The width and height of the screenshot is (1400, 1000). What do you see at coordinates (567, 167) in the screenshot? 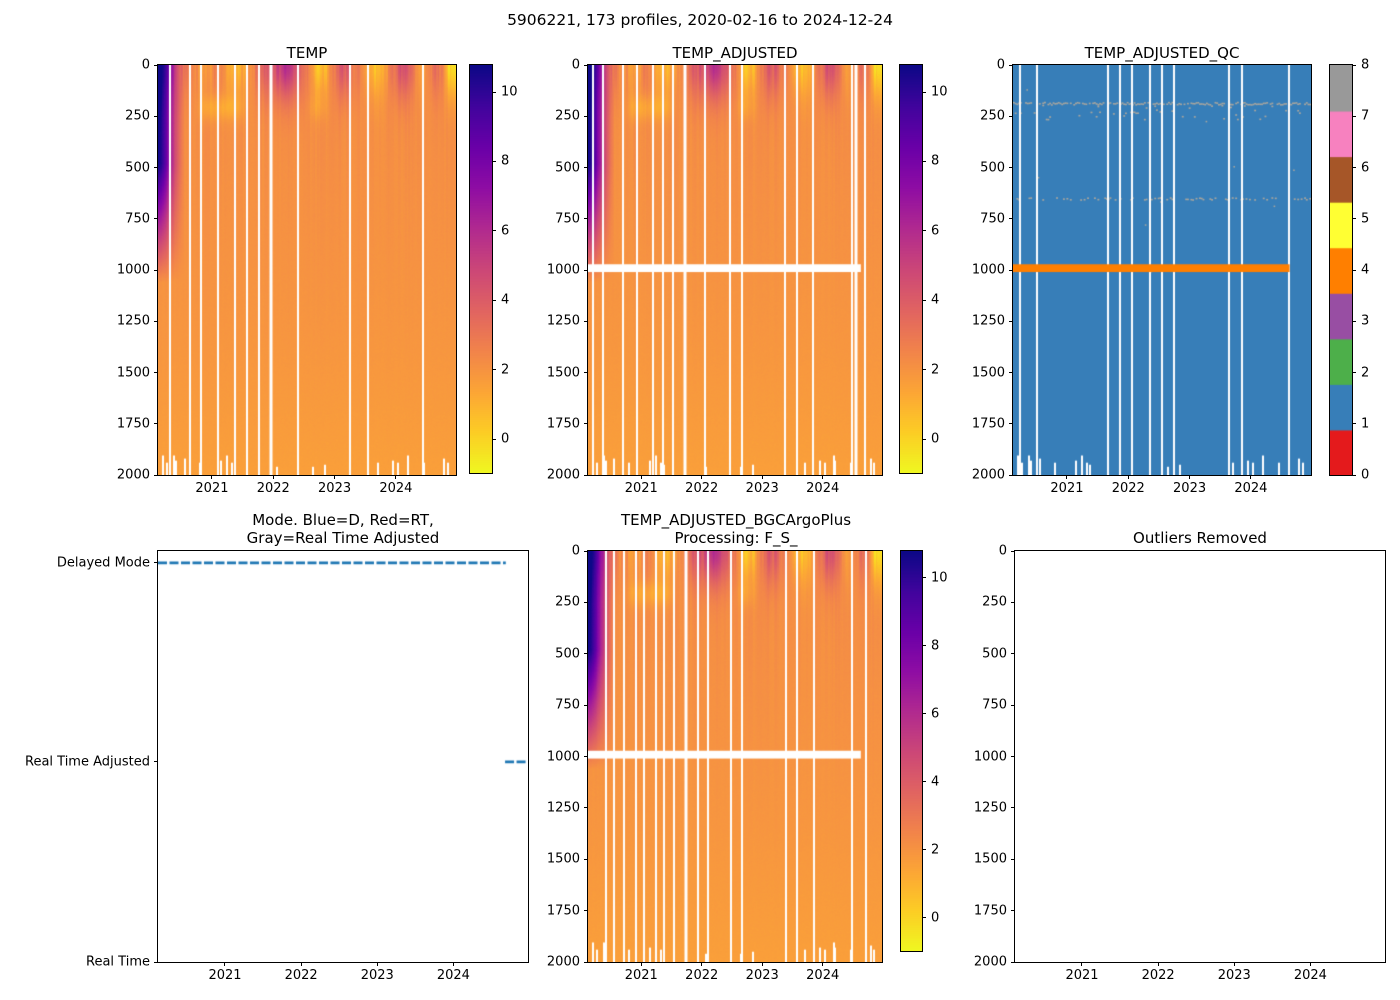
I see `y-tick-label: 500` at bounding box center [567, 167].